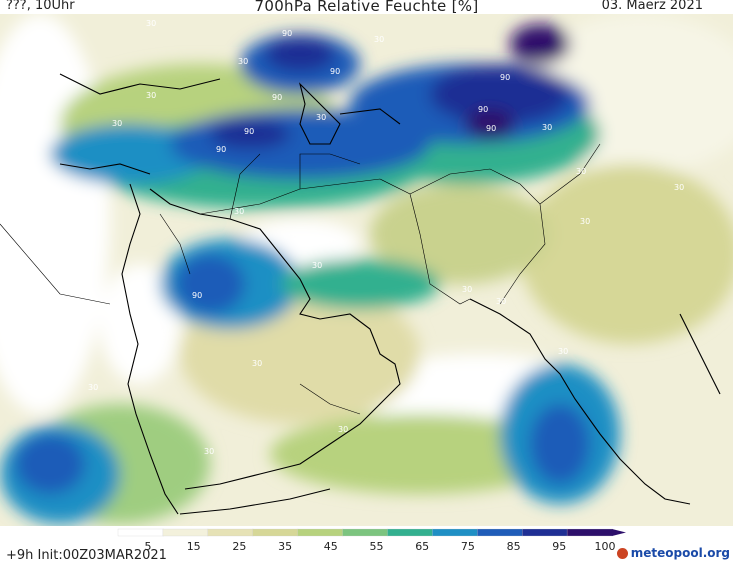 Image resolution: width=733 pixels, height=566 pixels. I want to click on logo-text: meteopool.org, so click(680, 553).